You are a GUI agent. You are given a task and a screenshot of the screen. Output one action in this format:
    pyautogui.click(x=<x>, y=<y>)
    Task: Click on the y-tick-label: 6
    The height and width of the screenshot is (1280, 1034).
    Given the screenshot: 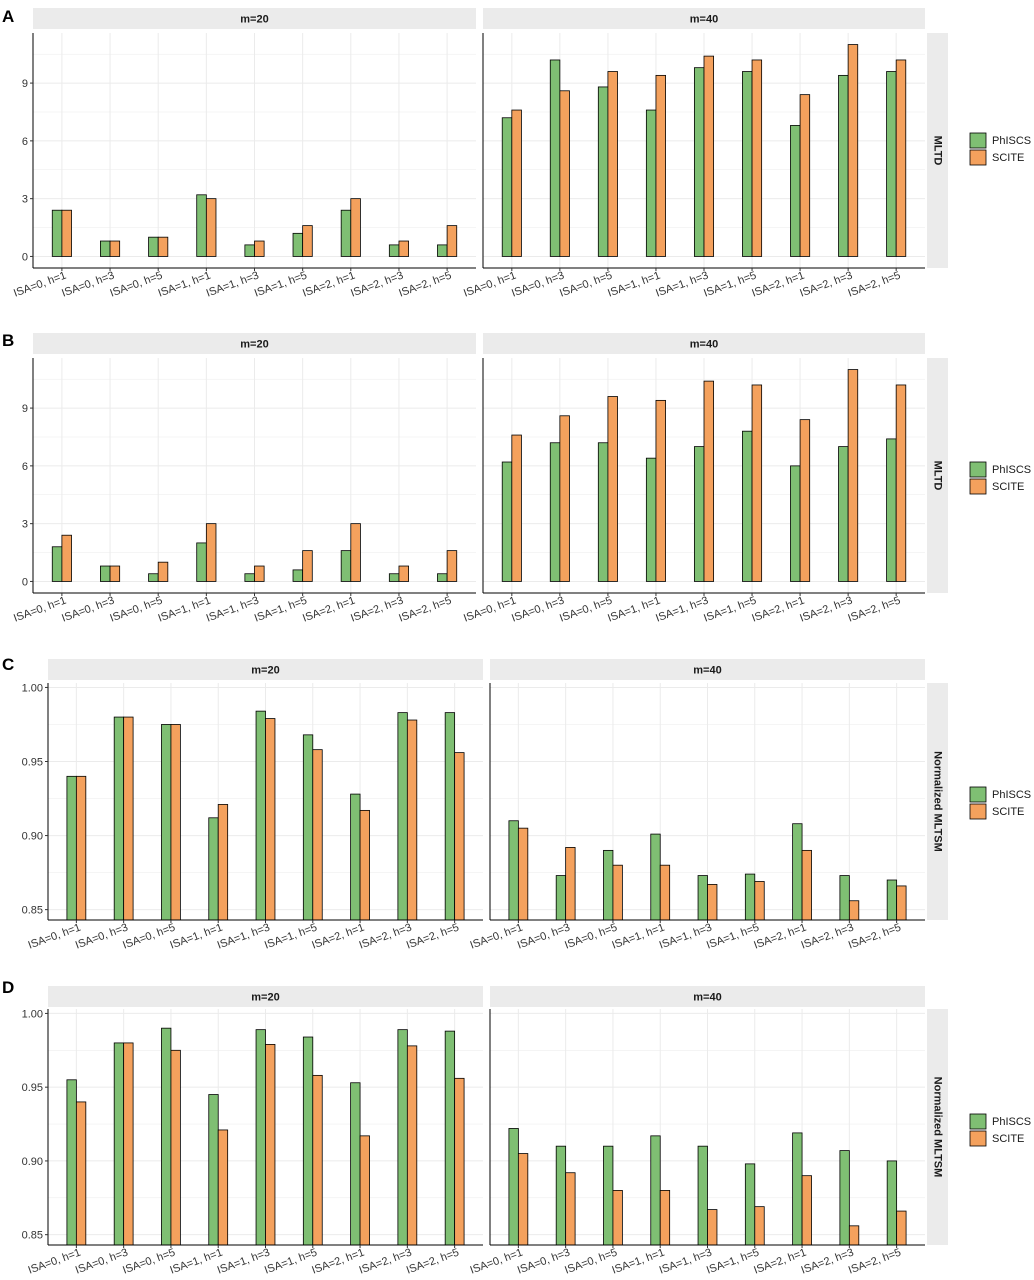 What is the action you would take?
    pyautogui.click(x=25, y=467)
    